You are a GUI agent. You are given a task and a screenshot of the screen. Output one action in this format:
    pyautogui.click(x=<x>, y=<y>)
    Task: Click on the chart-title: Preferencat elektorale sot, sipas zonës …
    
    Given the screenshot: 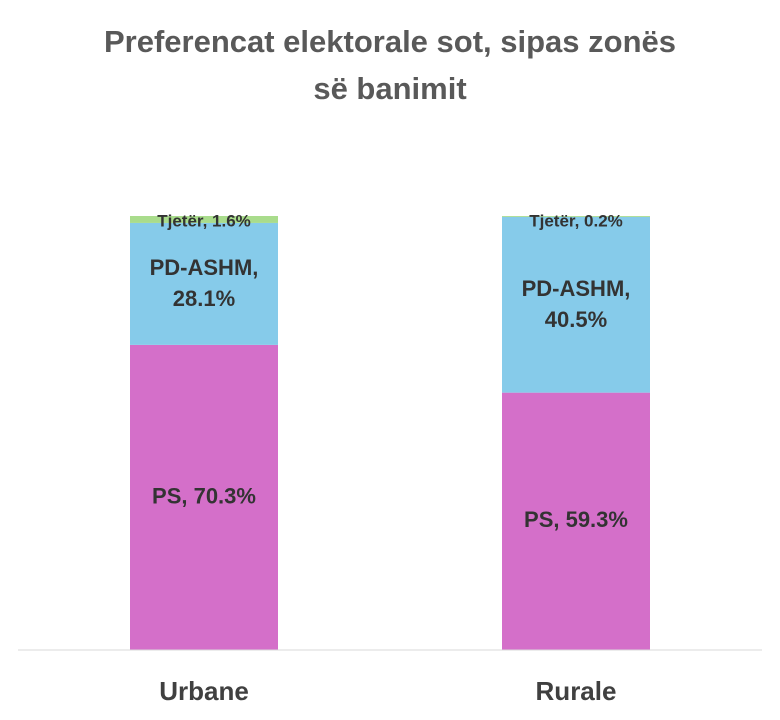 What is the action you would take?
    pyautogui.click(x=390, y=65)
    